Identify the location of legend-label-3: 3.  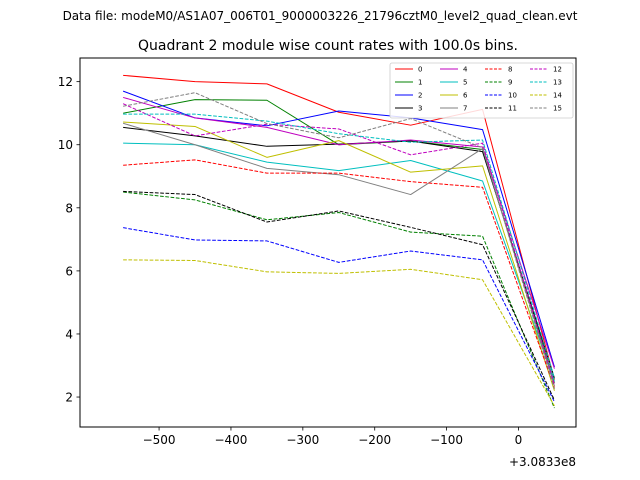
(420, 109).